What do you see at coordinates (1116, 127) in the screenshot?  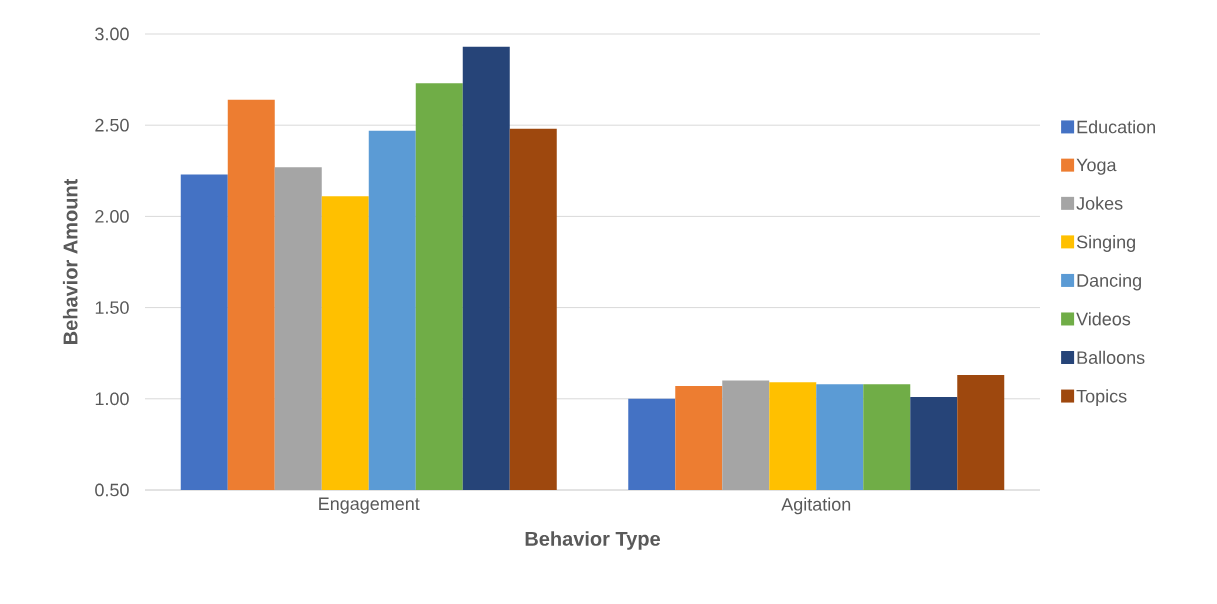 I see `legend-label: Education` at bounding box center [1116, 127].